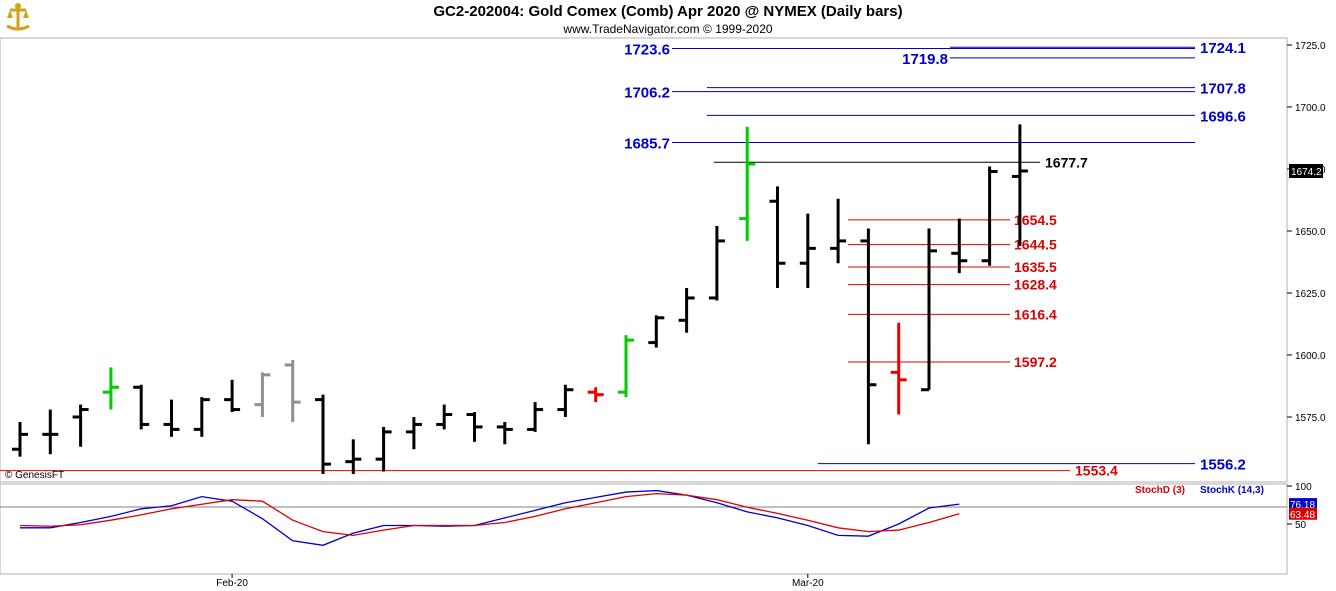 This screenshot has width=1336, height=591. I want to click on genesis-watermark: © GenesisFT, so click(34, 475).